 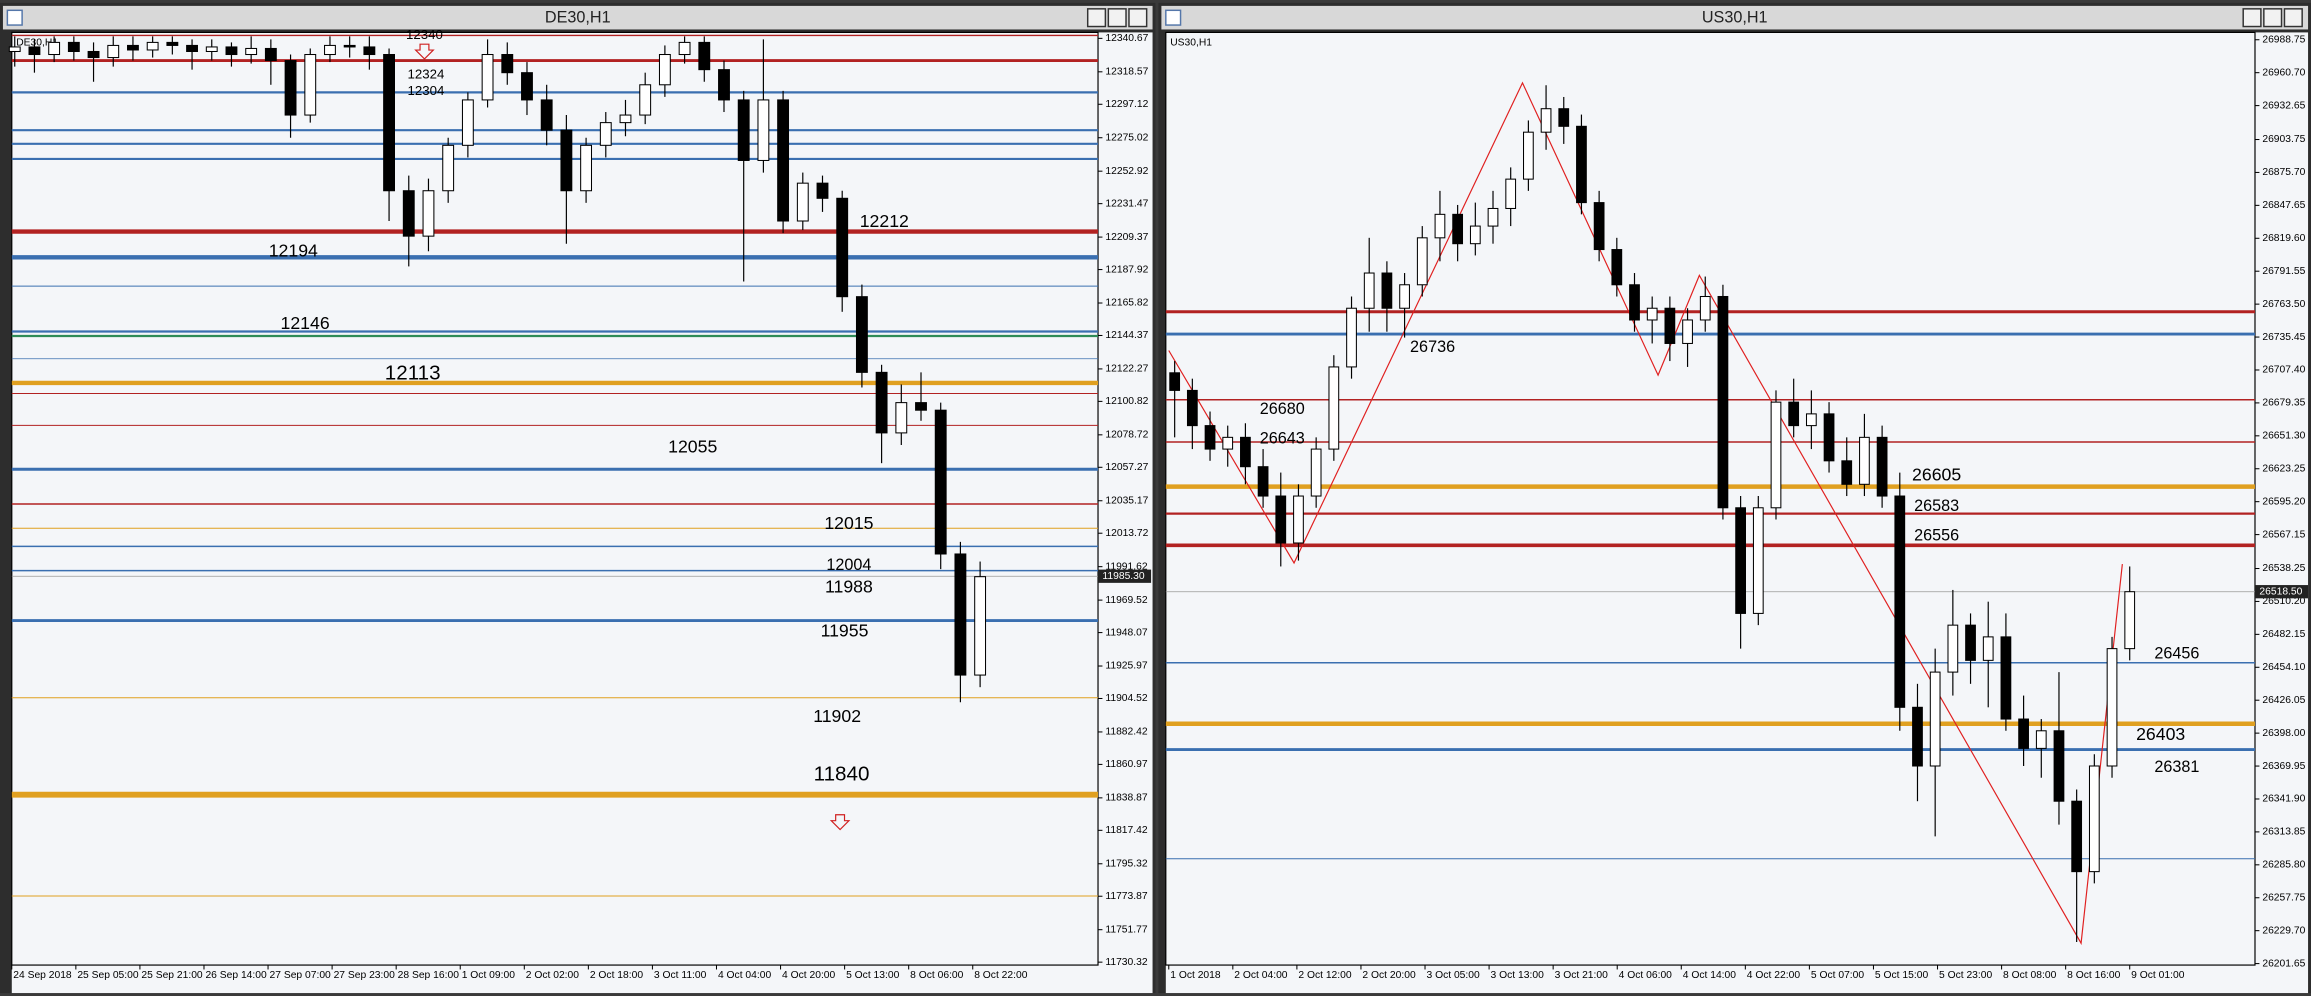 I want to click on price-tick-label: 26229.70, so click(x=2283, y=930).